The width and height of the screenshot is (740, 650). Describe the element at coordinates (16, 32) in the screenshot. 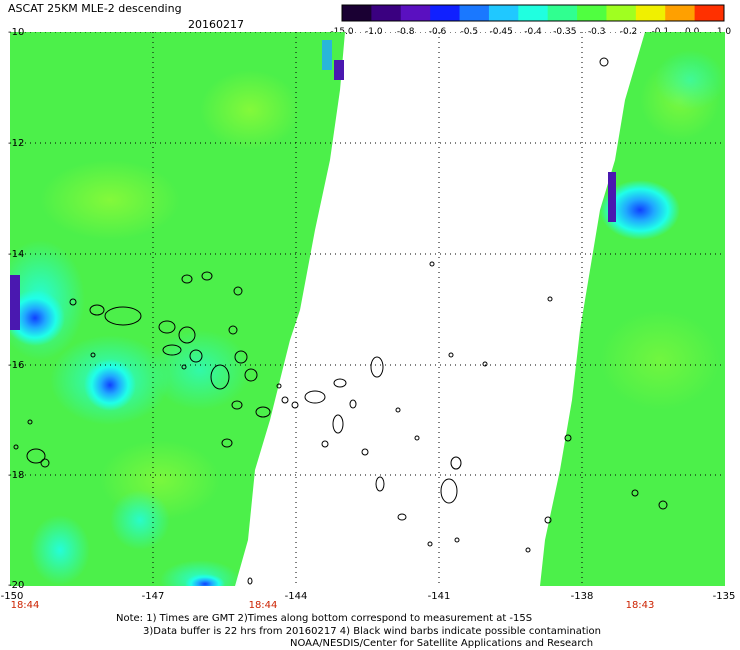

I see `lat-label: -10` at that location.